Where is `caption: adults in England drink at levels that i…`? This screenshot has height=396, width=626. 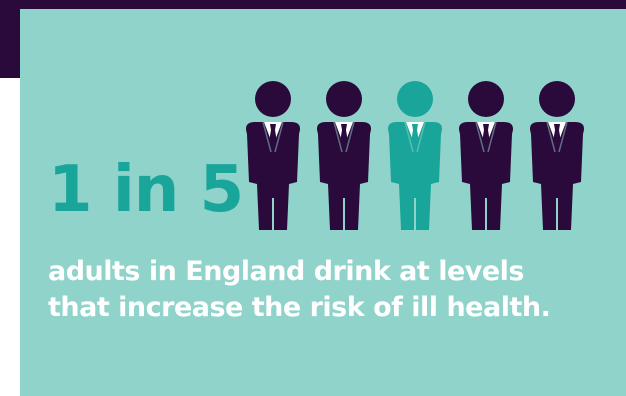 caption: adults in England drink at levels that i… is located at coordinates (299, 290).